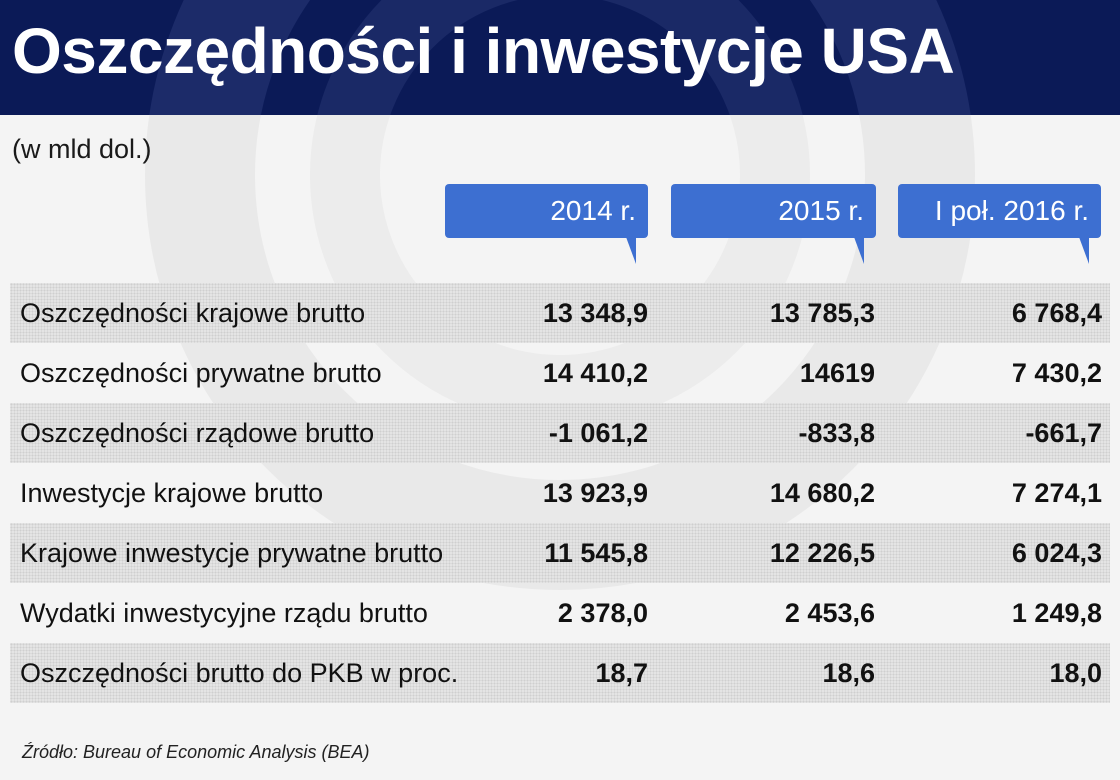 Image resolution: width=1120 pixels, height=780 pixels. What do you see at coordinates (1075, 673) in the screenshot?
I see `cell-value: 18,0` at bounding box center [1075, 673].